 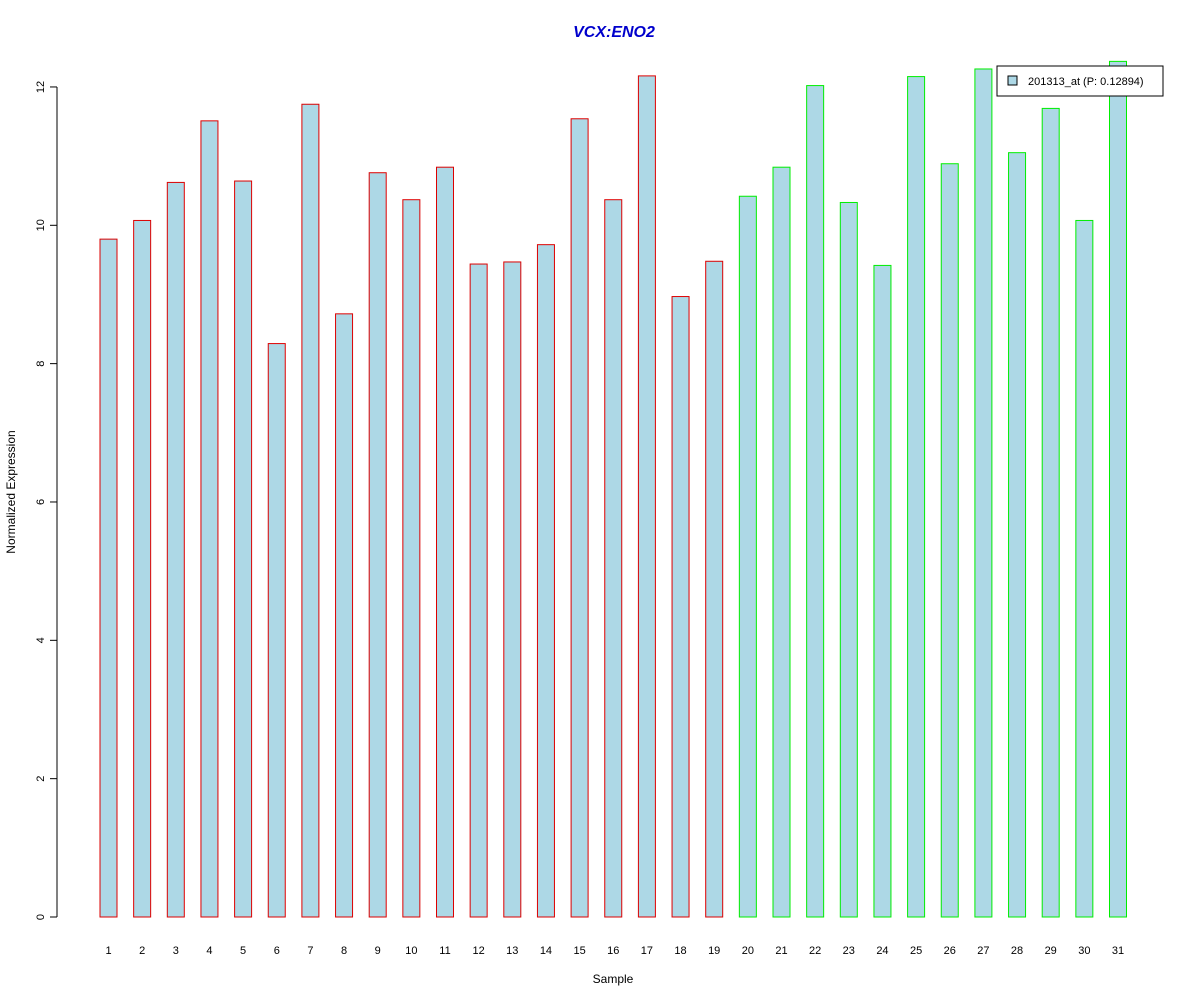 What do you see at coordinates (714, 951) in the screenshot?
I see `x-tick-label: 19` at bounding box center [714, 951].